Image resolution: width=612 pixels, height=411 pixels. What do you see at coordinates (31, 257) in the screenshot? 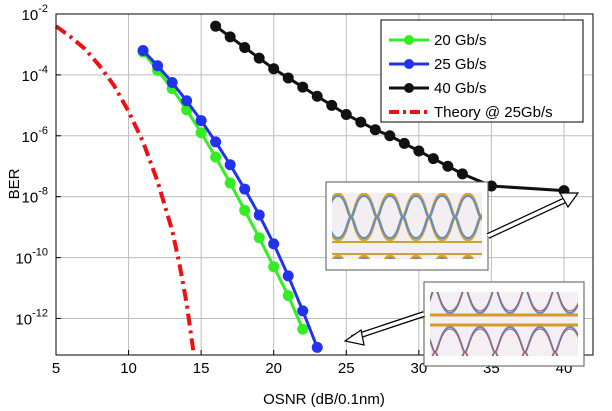
I see `y-tick-label: 10⁻¹⁰` at bounding box center [31, 257].